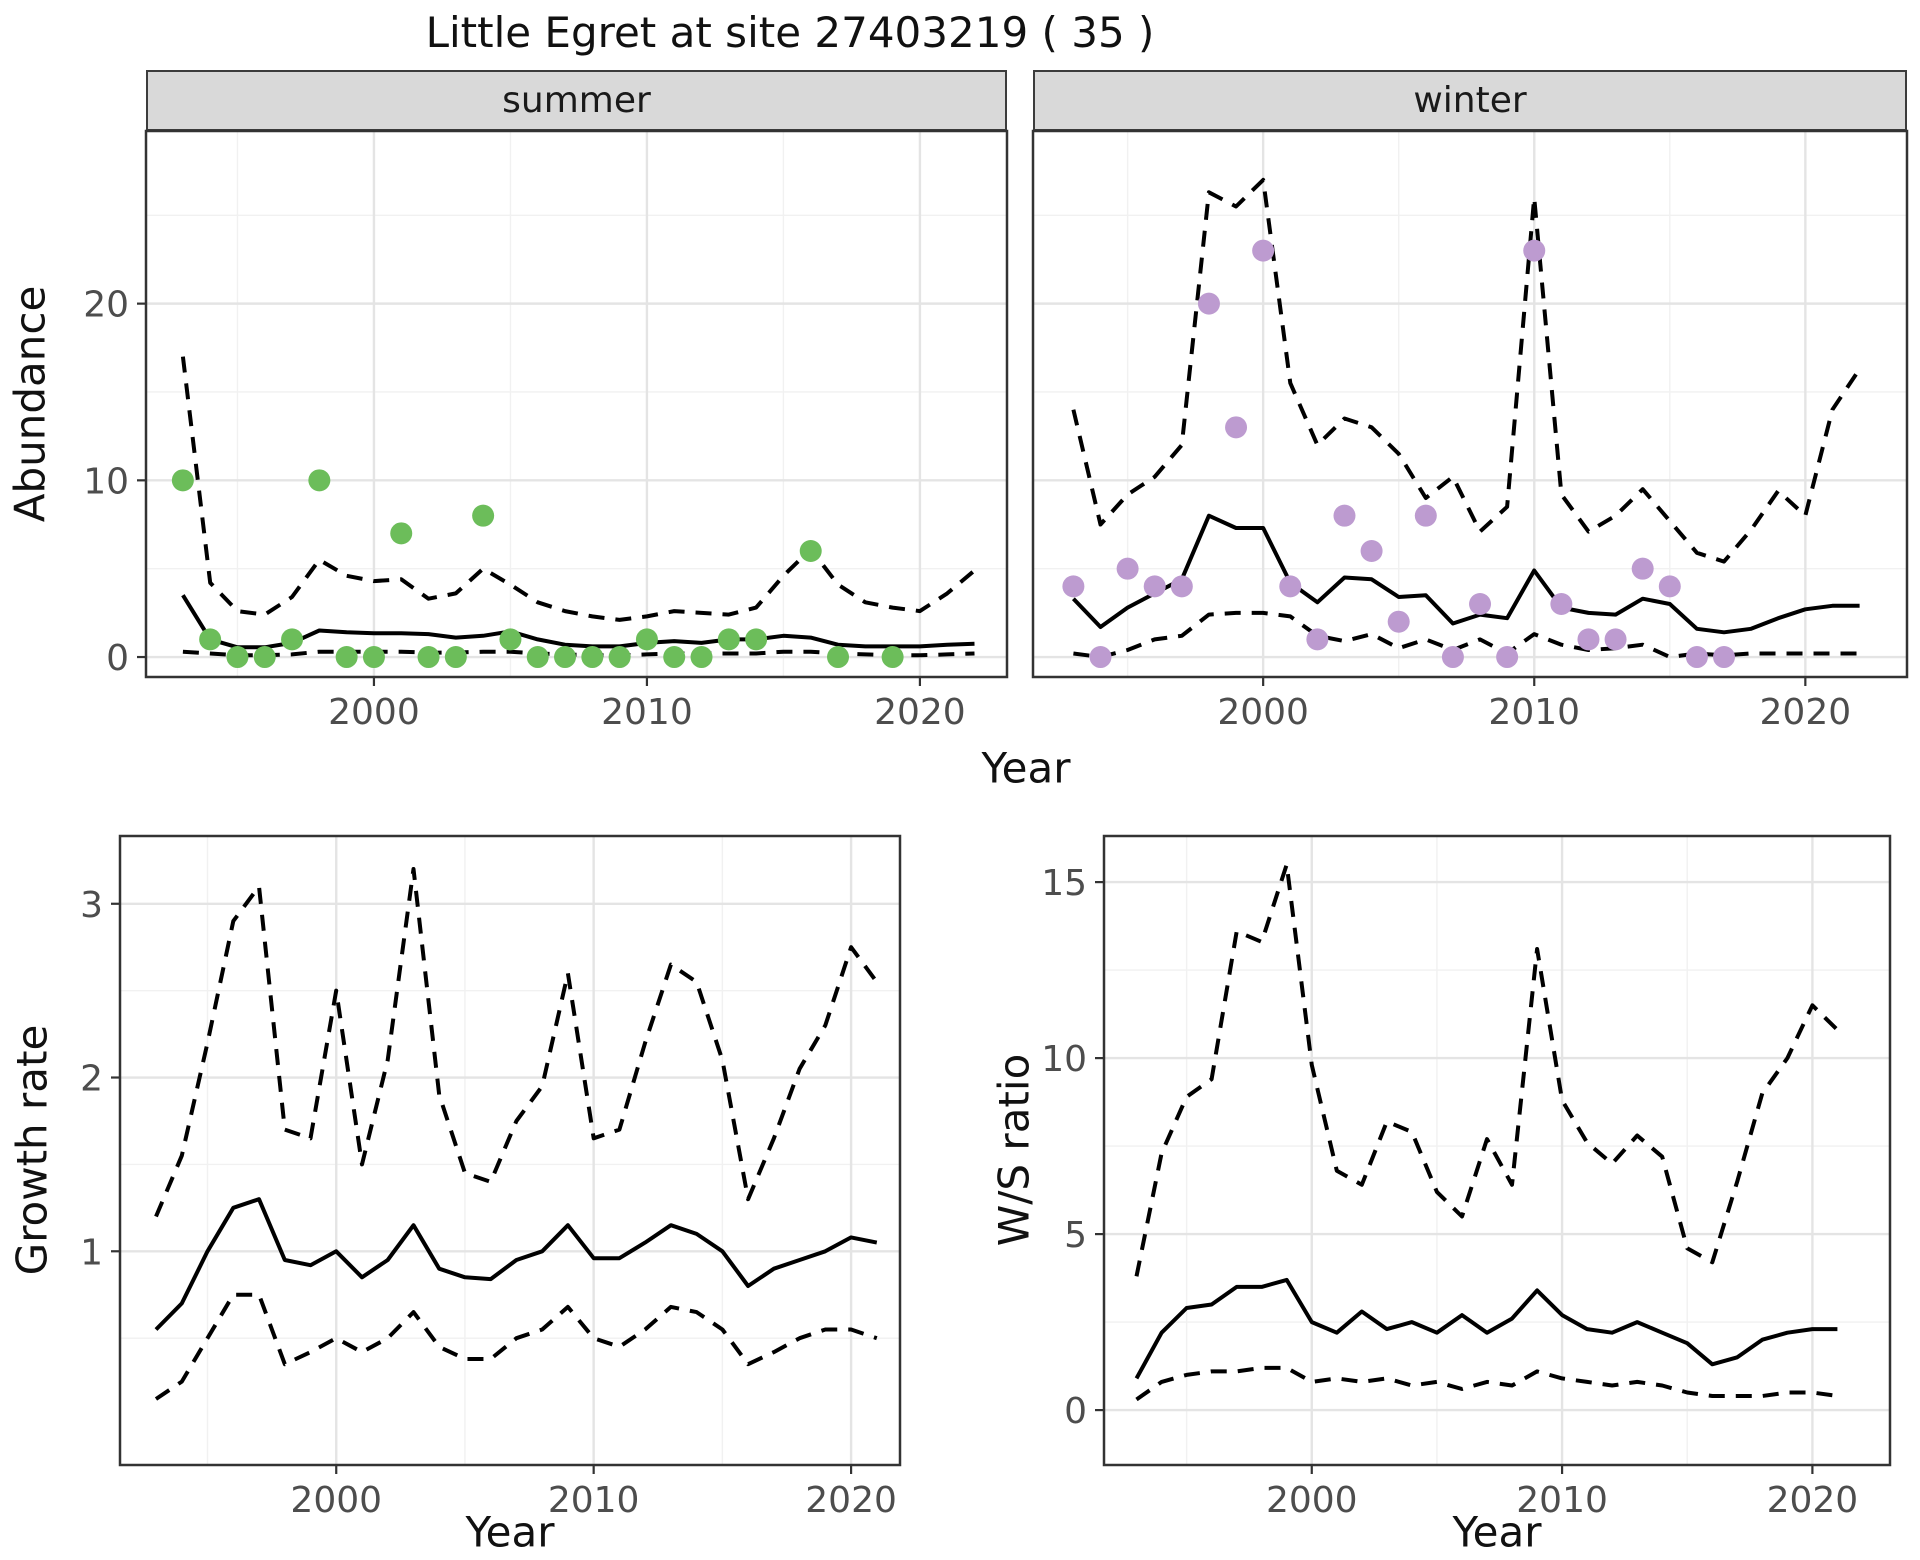 Image resolution: width=1920 pixels, height=1560 pixels. I want to click on abundance-axis-title: Abundance, so click(30, 404).